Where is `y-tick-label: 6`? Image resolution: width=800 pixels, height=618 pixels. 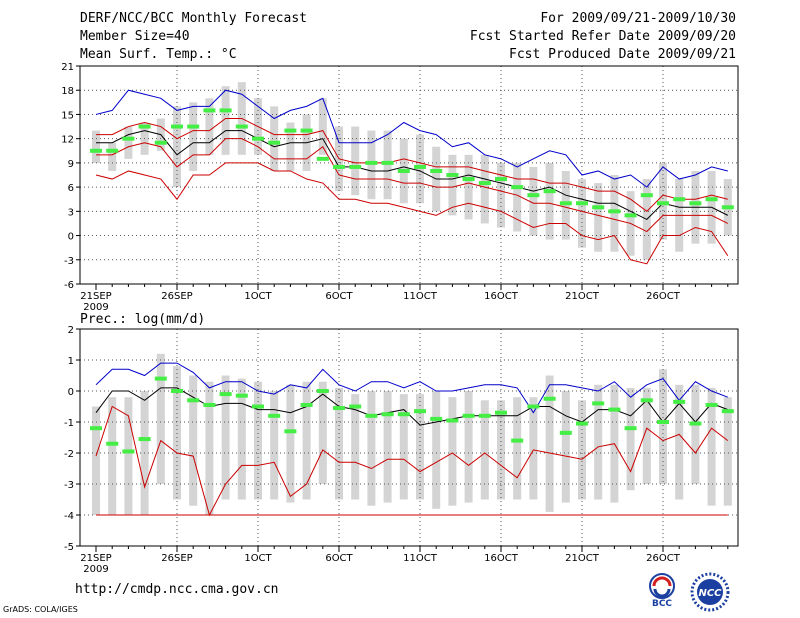 y-tick-label: 6 is located at coordinates (71, 188).